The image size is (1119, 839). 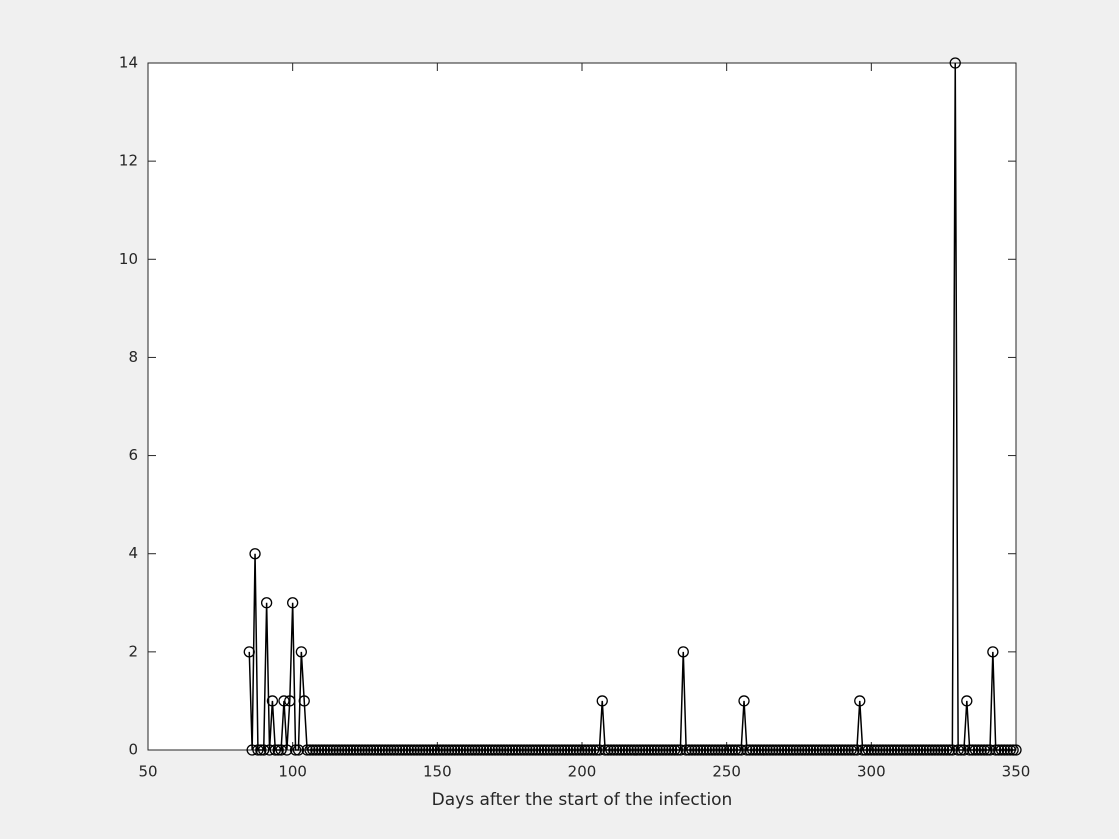 What do you see at coordinates (133, 750) in the screenshot?
I see `y-tick-label: 0` at bounding box center [133, 750].